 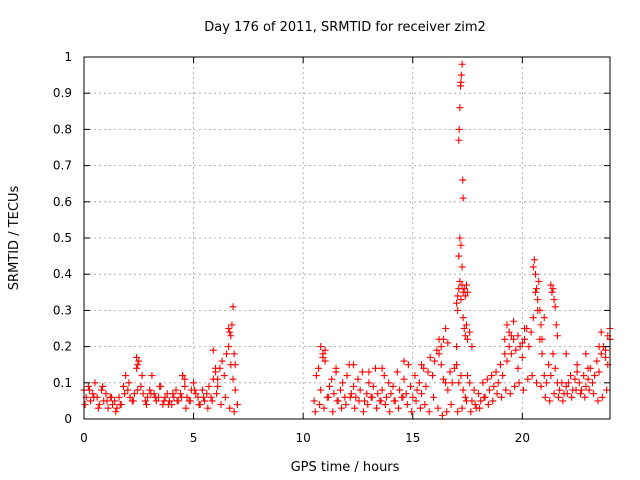 I want to click on y-tick-label: 0.6, so click(x=62, y=202).